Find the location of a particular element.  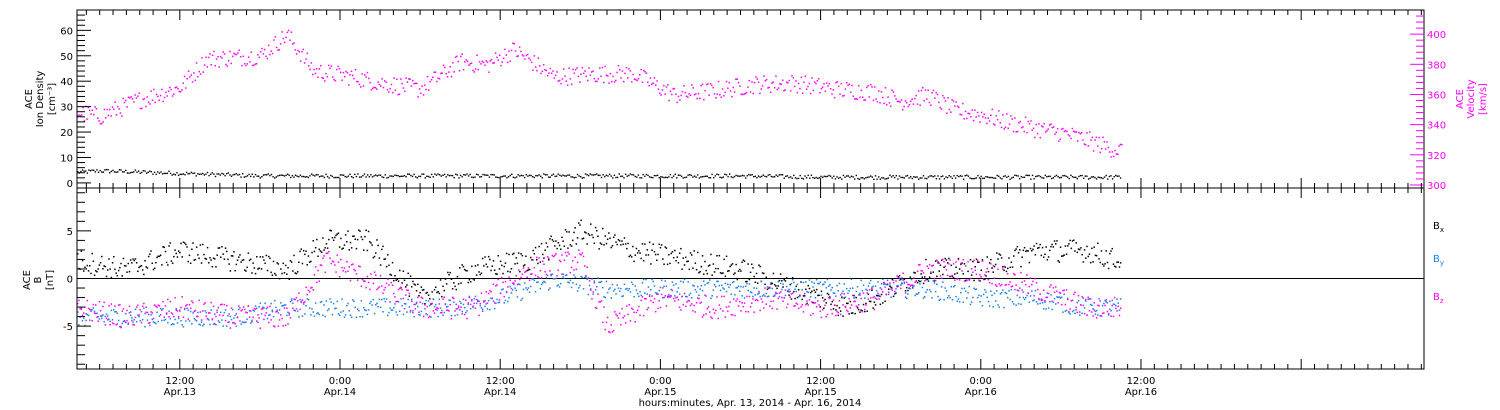

ion-density-series is located at coordinates (599, 174).